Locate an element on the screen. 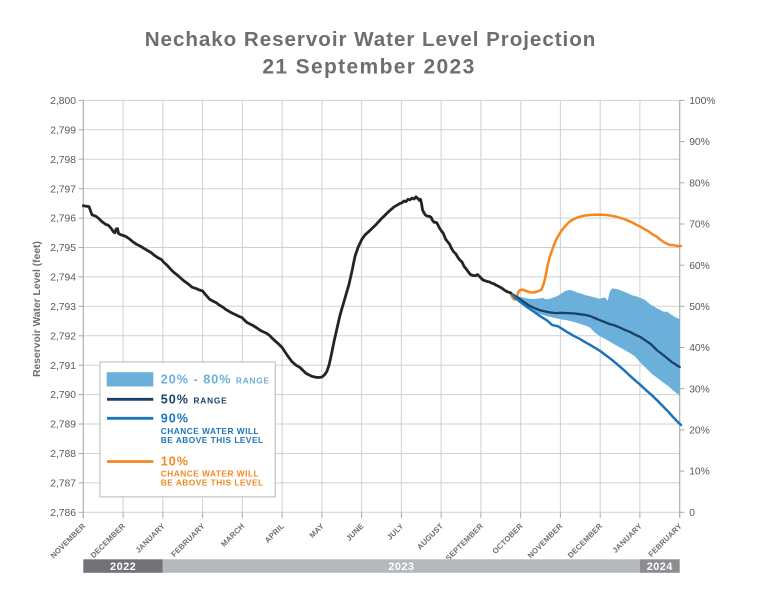 The width and height of the screenshot is (768, 598). svg-text: 20% is located at coordinates (699, 431).